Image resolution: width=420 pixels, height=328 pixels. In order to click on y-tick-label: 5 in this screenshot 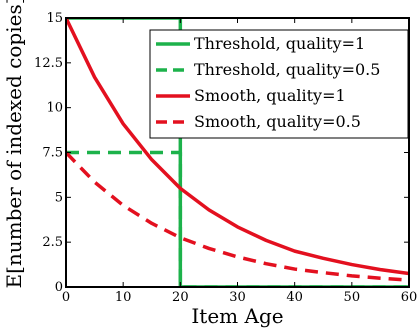, I will do `click(59, 197)`.